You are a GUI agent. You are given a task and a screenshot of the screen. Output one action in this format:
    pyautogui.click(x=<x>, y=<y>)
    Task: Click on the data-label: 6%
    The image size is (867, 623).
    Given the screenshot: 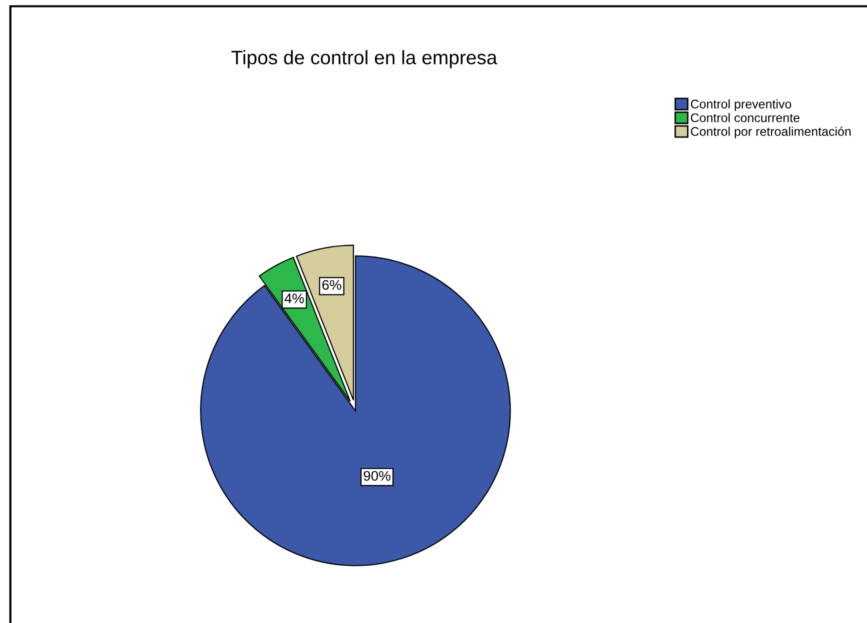 What is the action you would take?
    pyautogui.click(x=332, y=285)
    